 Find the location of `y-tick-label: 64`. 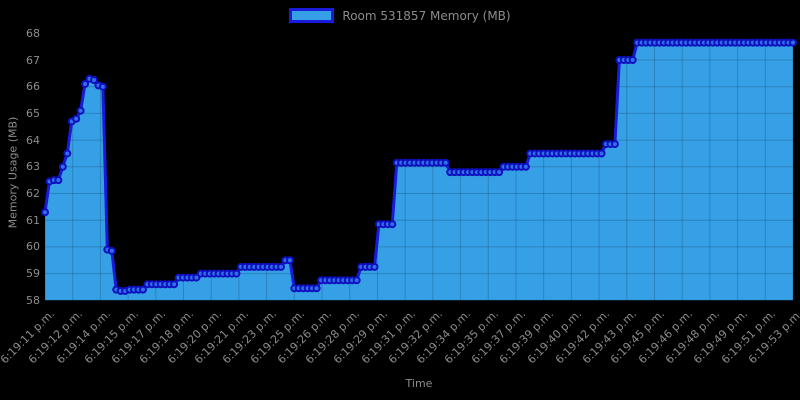

y-tick-label: 64 is located at coordinates (33, 140).